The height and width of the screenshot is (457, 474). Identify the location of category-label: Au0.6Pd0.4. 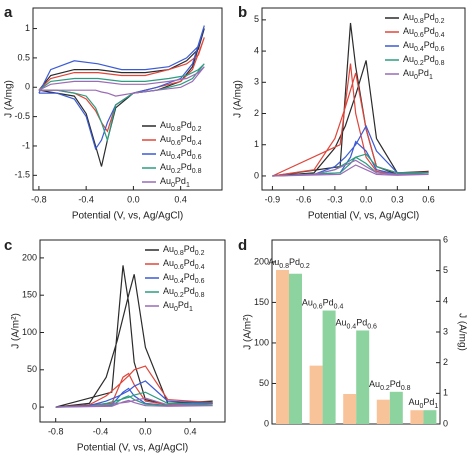
(323, 304).